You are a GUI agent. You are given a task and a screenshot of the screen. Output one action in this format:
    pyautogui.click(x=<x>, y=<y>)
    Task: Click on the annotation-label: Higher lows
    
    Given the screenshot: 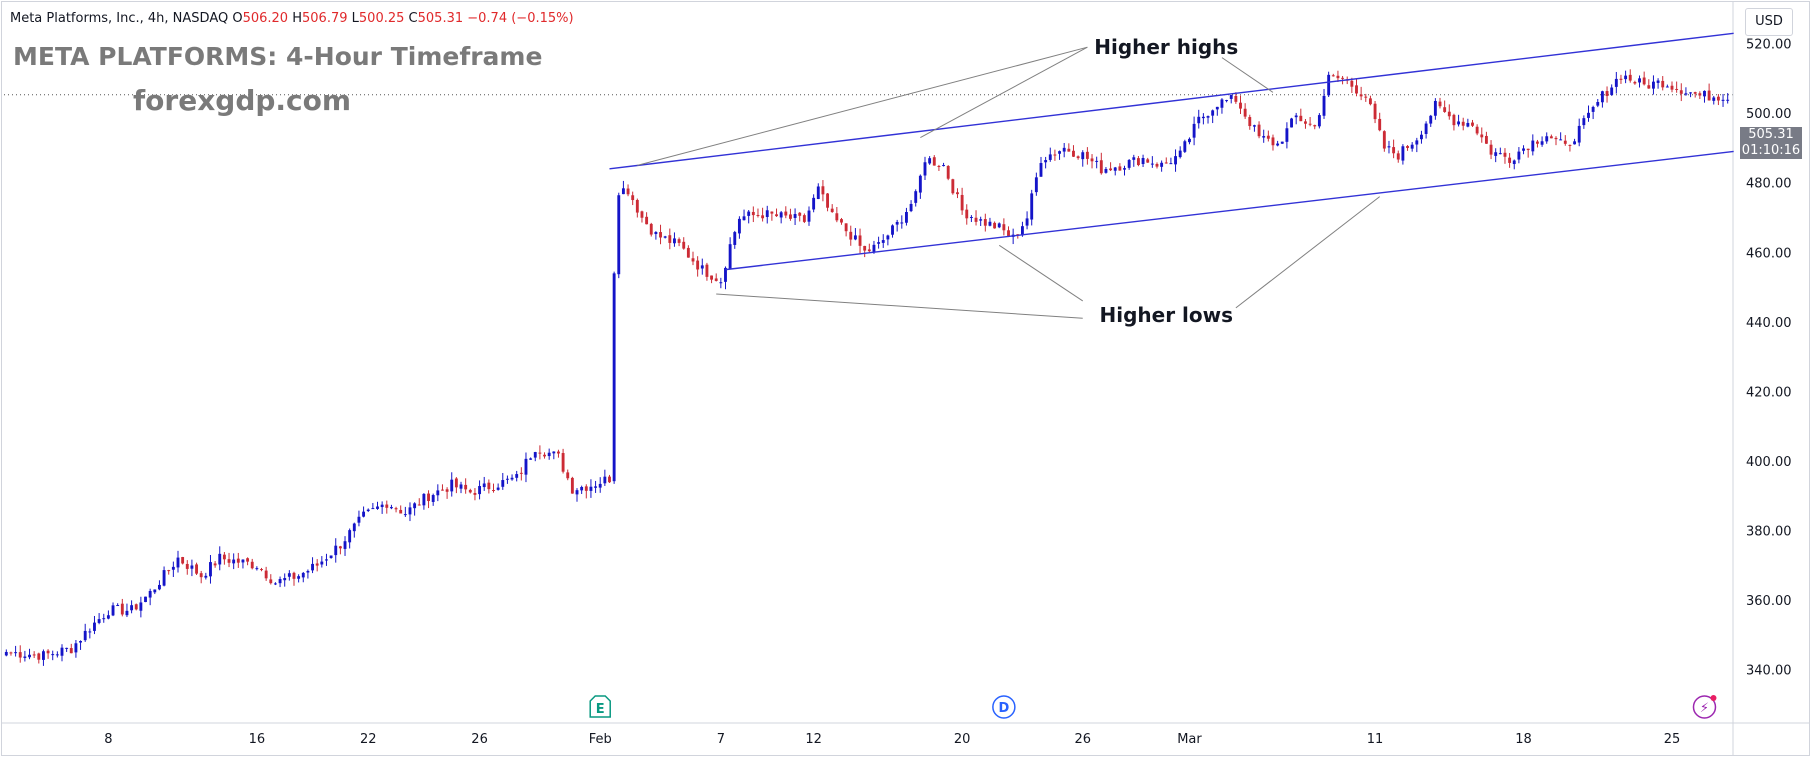 What is the action you would take?
    pyautogui.click(x=1167, y=315)
    